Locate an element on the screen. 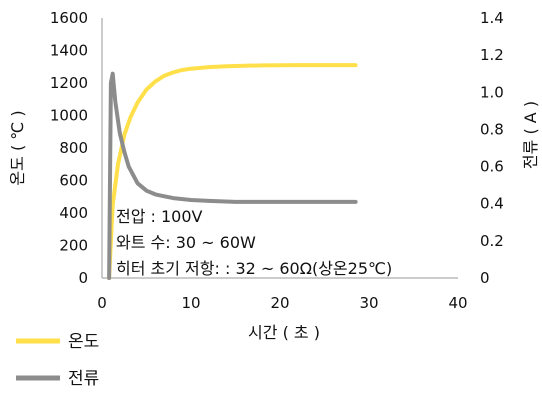 The height and width of the screenshot is (394, 542). annotation-initial-resistance: 히터 초기 저항: : 32 ~ 60Ω(상온25℃) is located at coordinates (254, 268).